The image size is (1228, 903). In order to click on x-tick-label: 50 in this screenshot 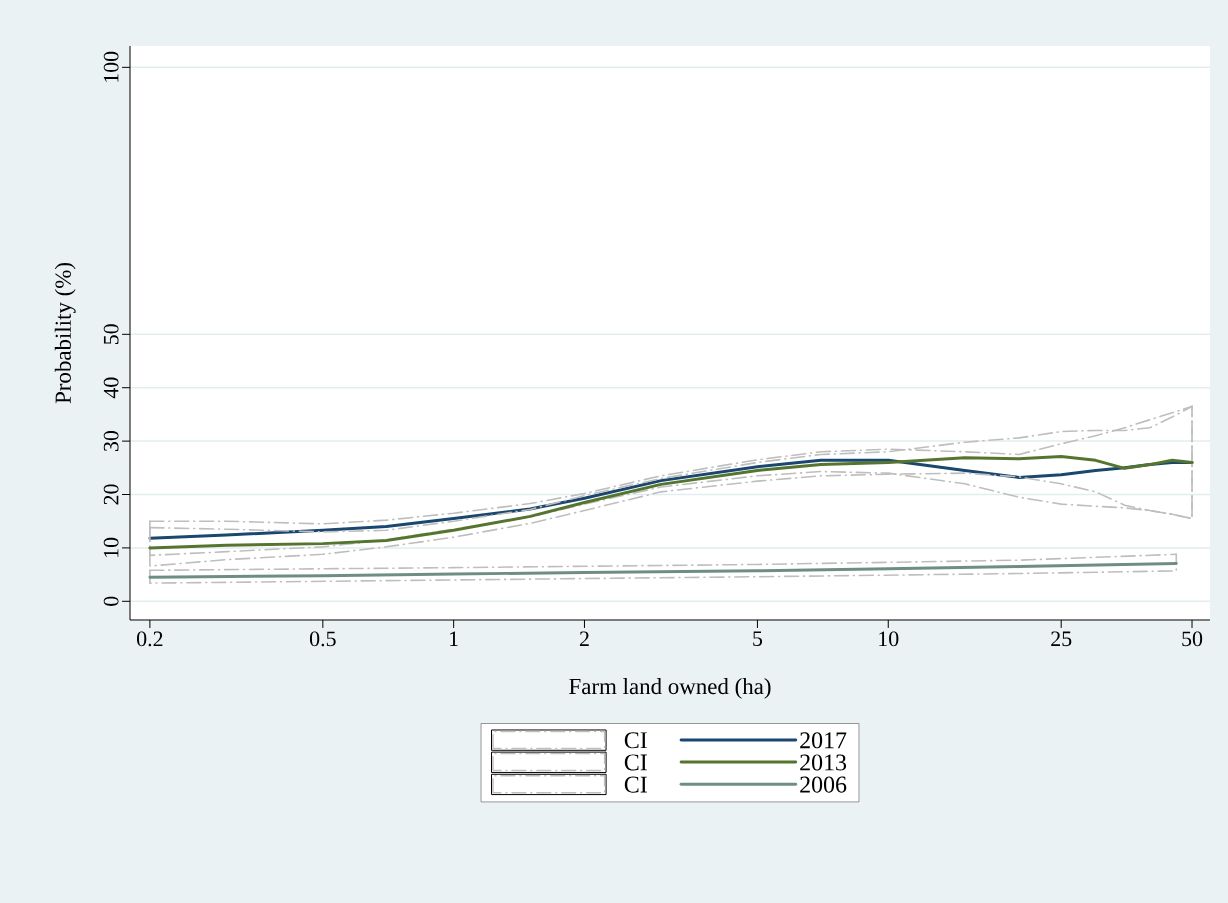, I will do `click(1192, 639)`.